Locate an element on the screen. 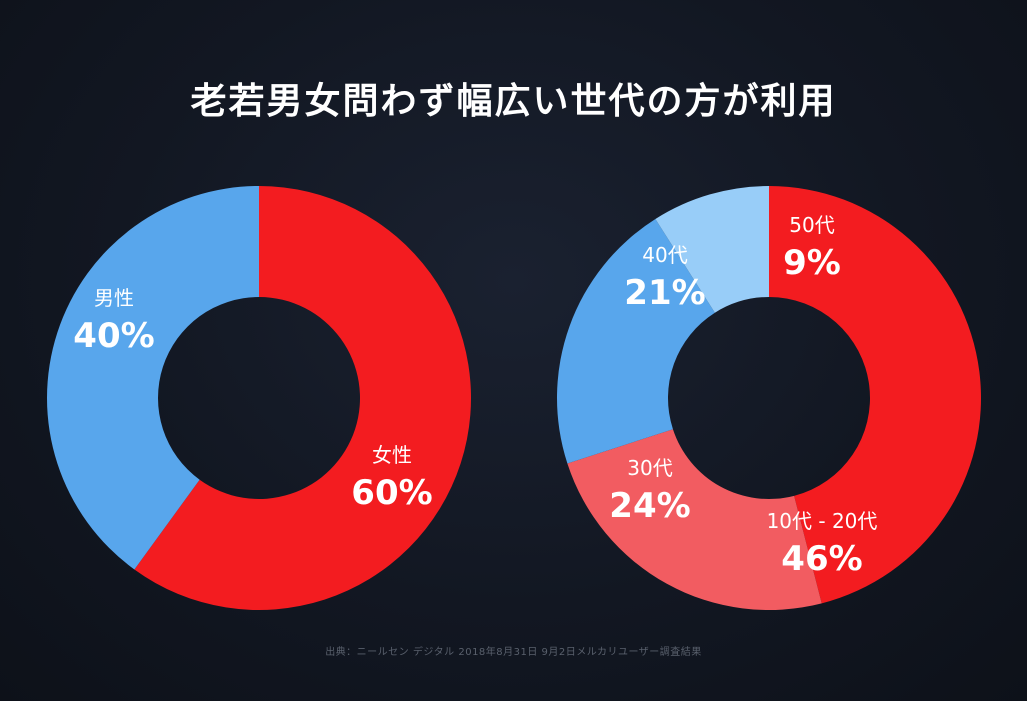 The height and width of the screenshot is (701, 1027). slice-label: 40代 is located at coordinates (664, 255).